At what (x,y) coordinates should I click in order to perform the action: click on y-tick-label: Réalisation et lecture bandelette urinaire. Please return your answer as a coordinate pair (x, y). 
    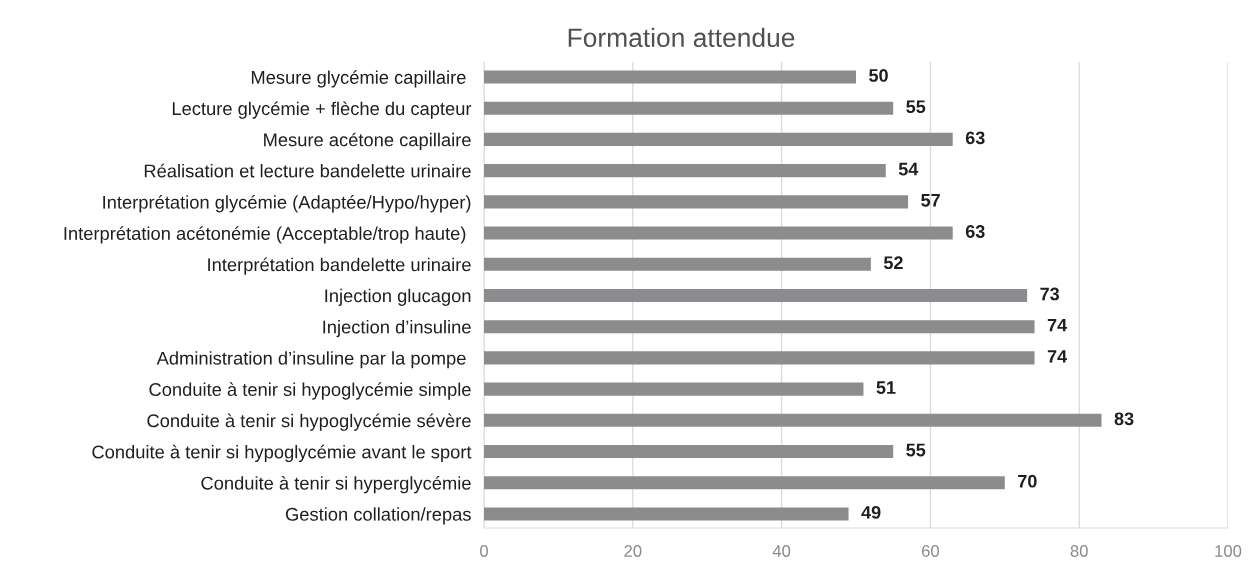
    Looking at the image, I should click on (307, 170).